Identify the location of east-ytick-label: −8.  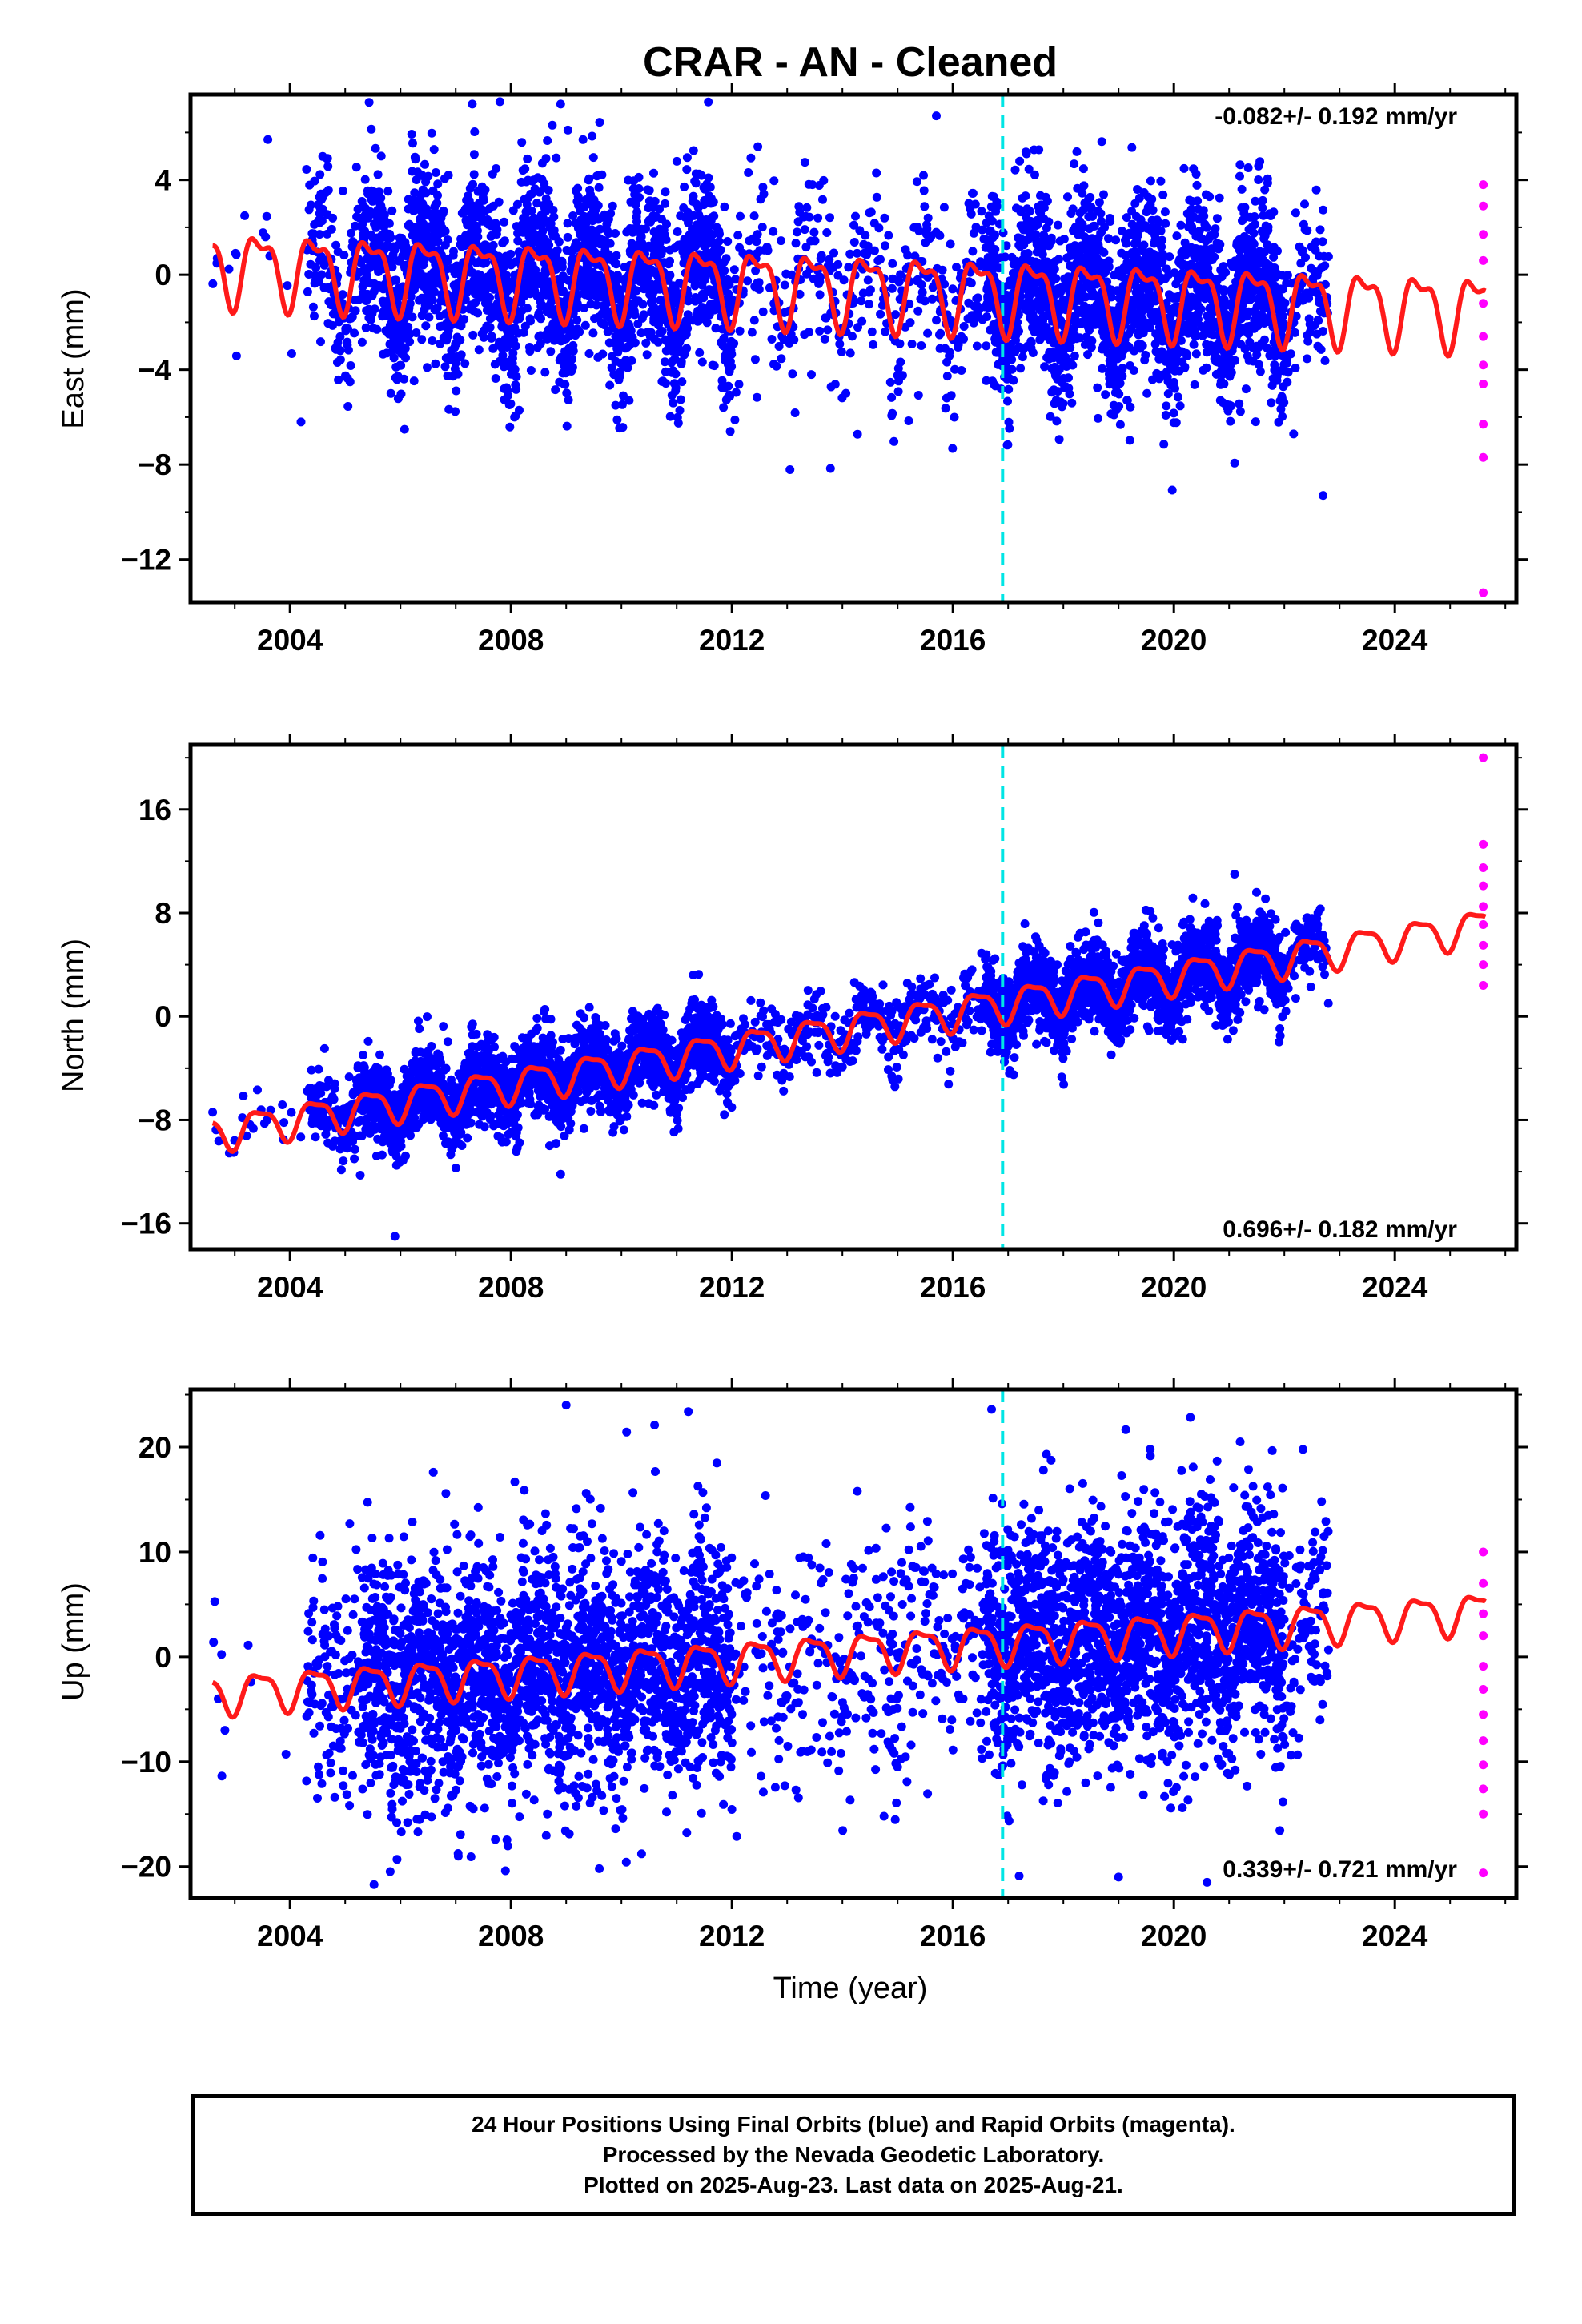
(154, 464).